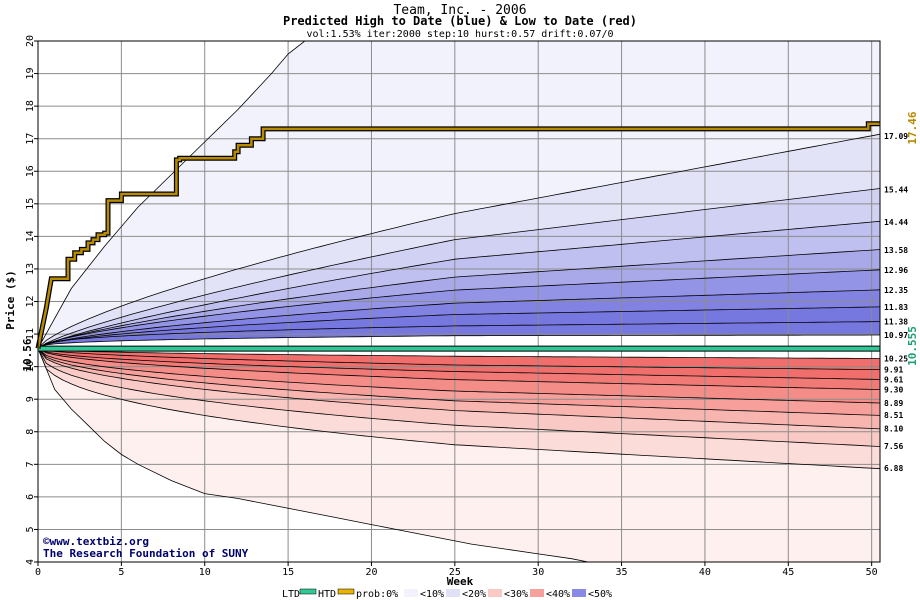 This screenshot has width=920, height=600. I want to click on quantile-high-12.35, so click(459, 319).